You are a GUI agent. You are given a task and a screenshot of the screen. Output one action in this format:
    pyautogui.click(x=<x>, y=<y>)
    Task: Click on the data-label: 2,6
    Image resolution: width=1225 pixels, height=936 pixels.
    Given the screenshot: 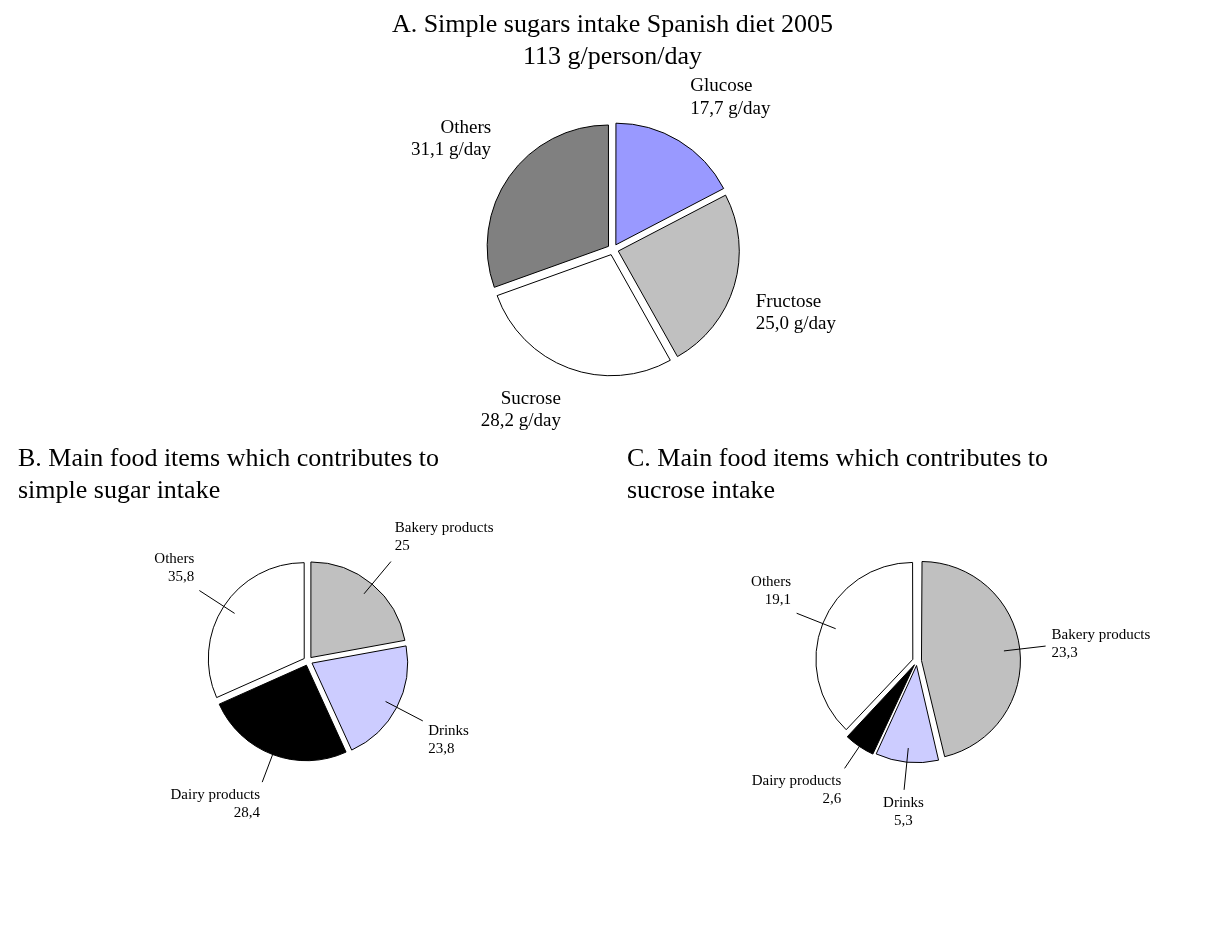 What is the action you would take?
    pyautogui.click(x=832, y=797)
    